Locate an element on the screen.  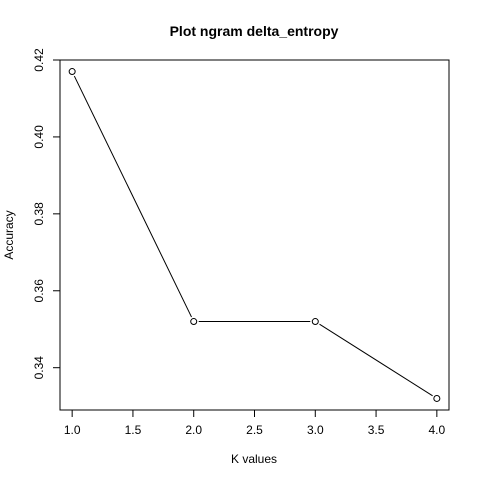
chart-title: Plot ngram delta_entropy is located at coordinates (254, 31).